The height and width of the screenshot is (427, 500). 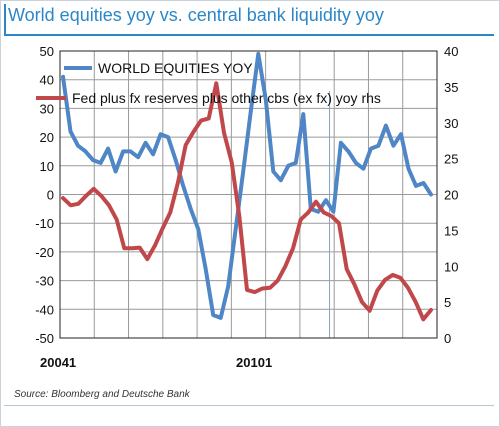 I want to click on legend-equities-label: WORLD EQUITIES YOY, so click(x=175, y=68).